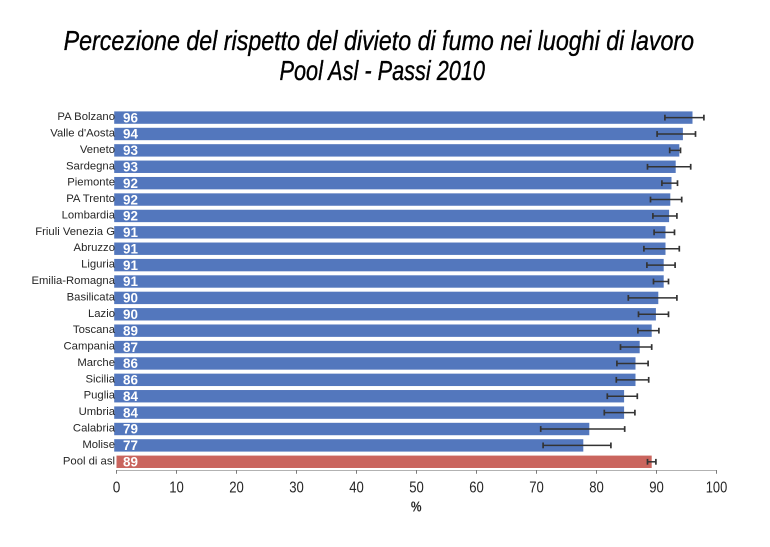  Describe the element at coordinates (100, 379) in the screenshot. I see `svg-text: Sicilia` at that location.